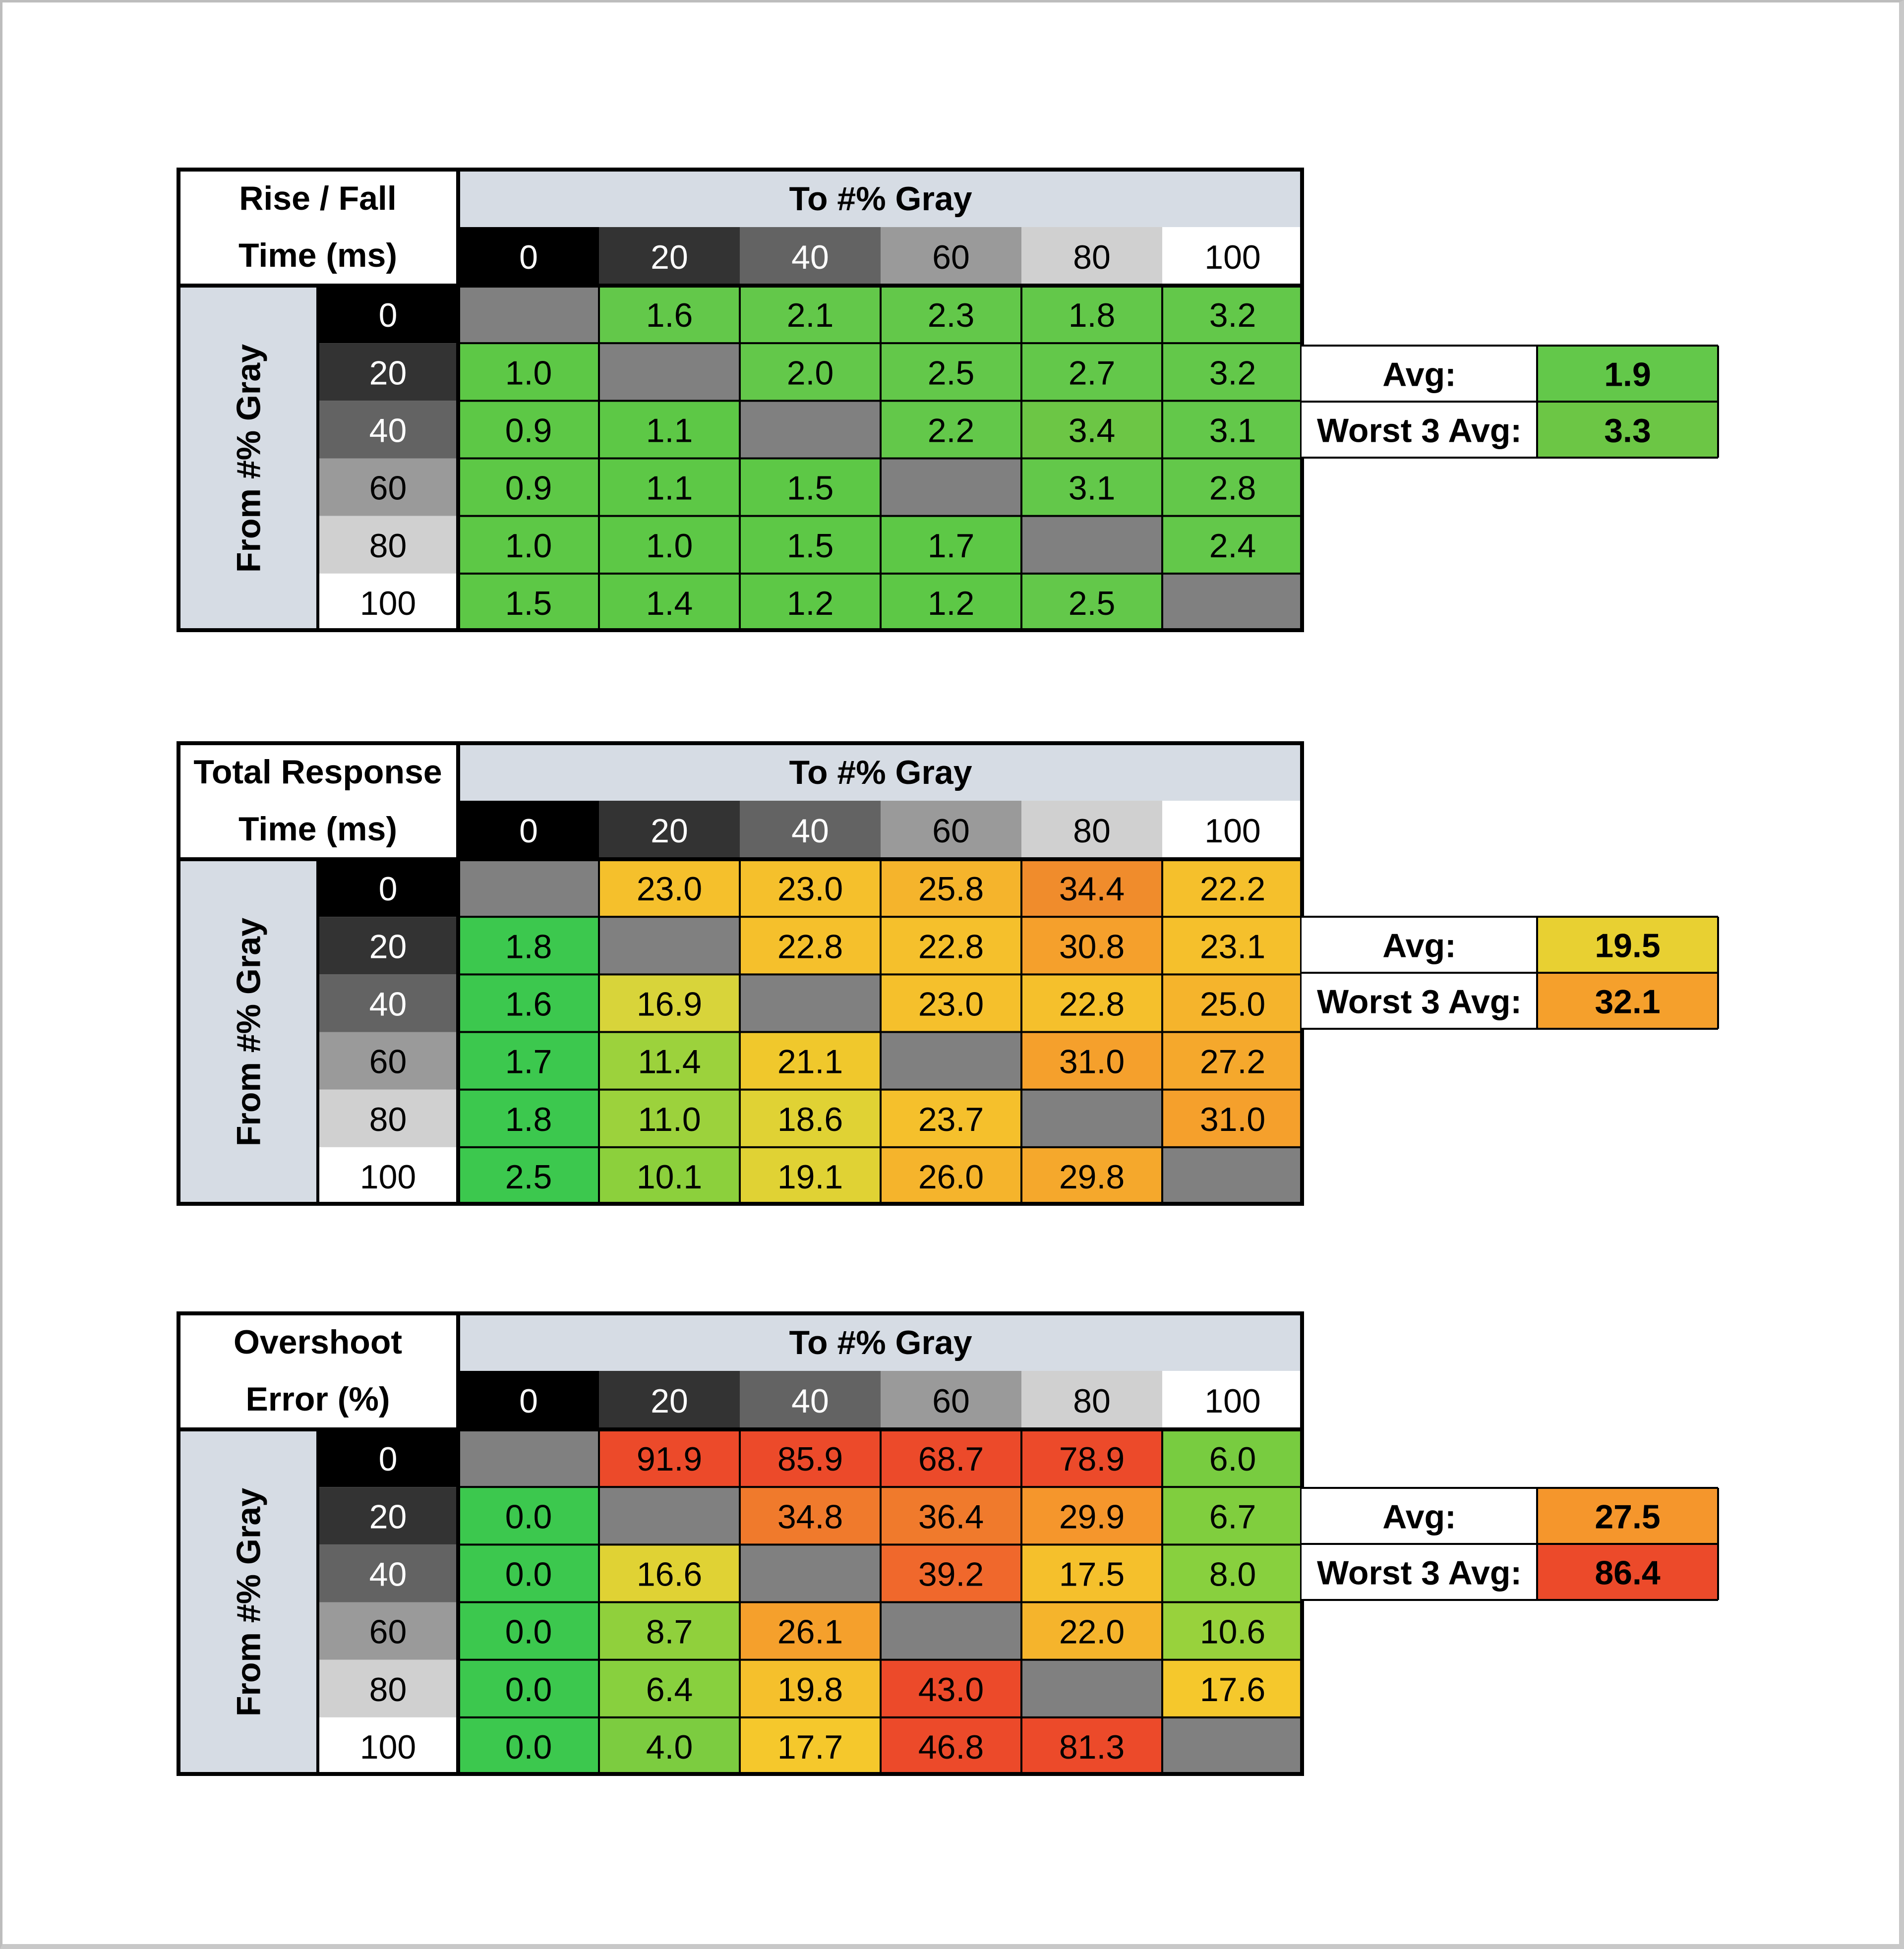  I want to click on col-level-label-80: 80, so click(1092, 831).